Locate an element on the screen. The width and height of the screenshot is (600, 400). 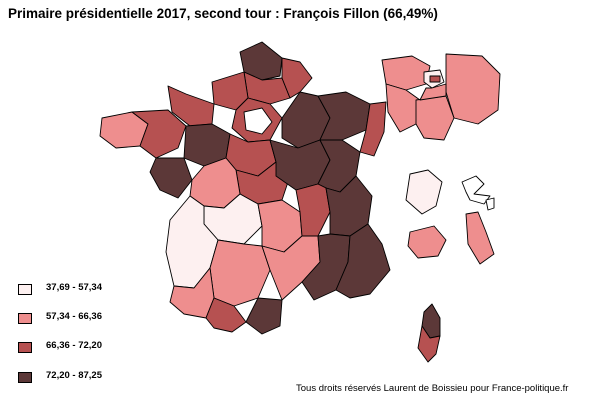
region-vendee is located at coordinates (171, 178).